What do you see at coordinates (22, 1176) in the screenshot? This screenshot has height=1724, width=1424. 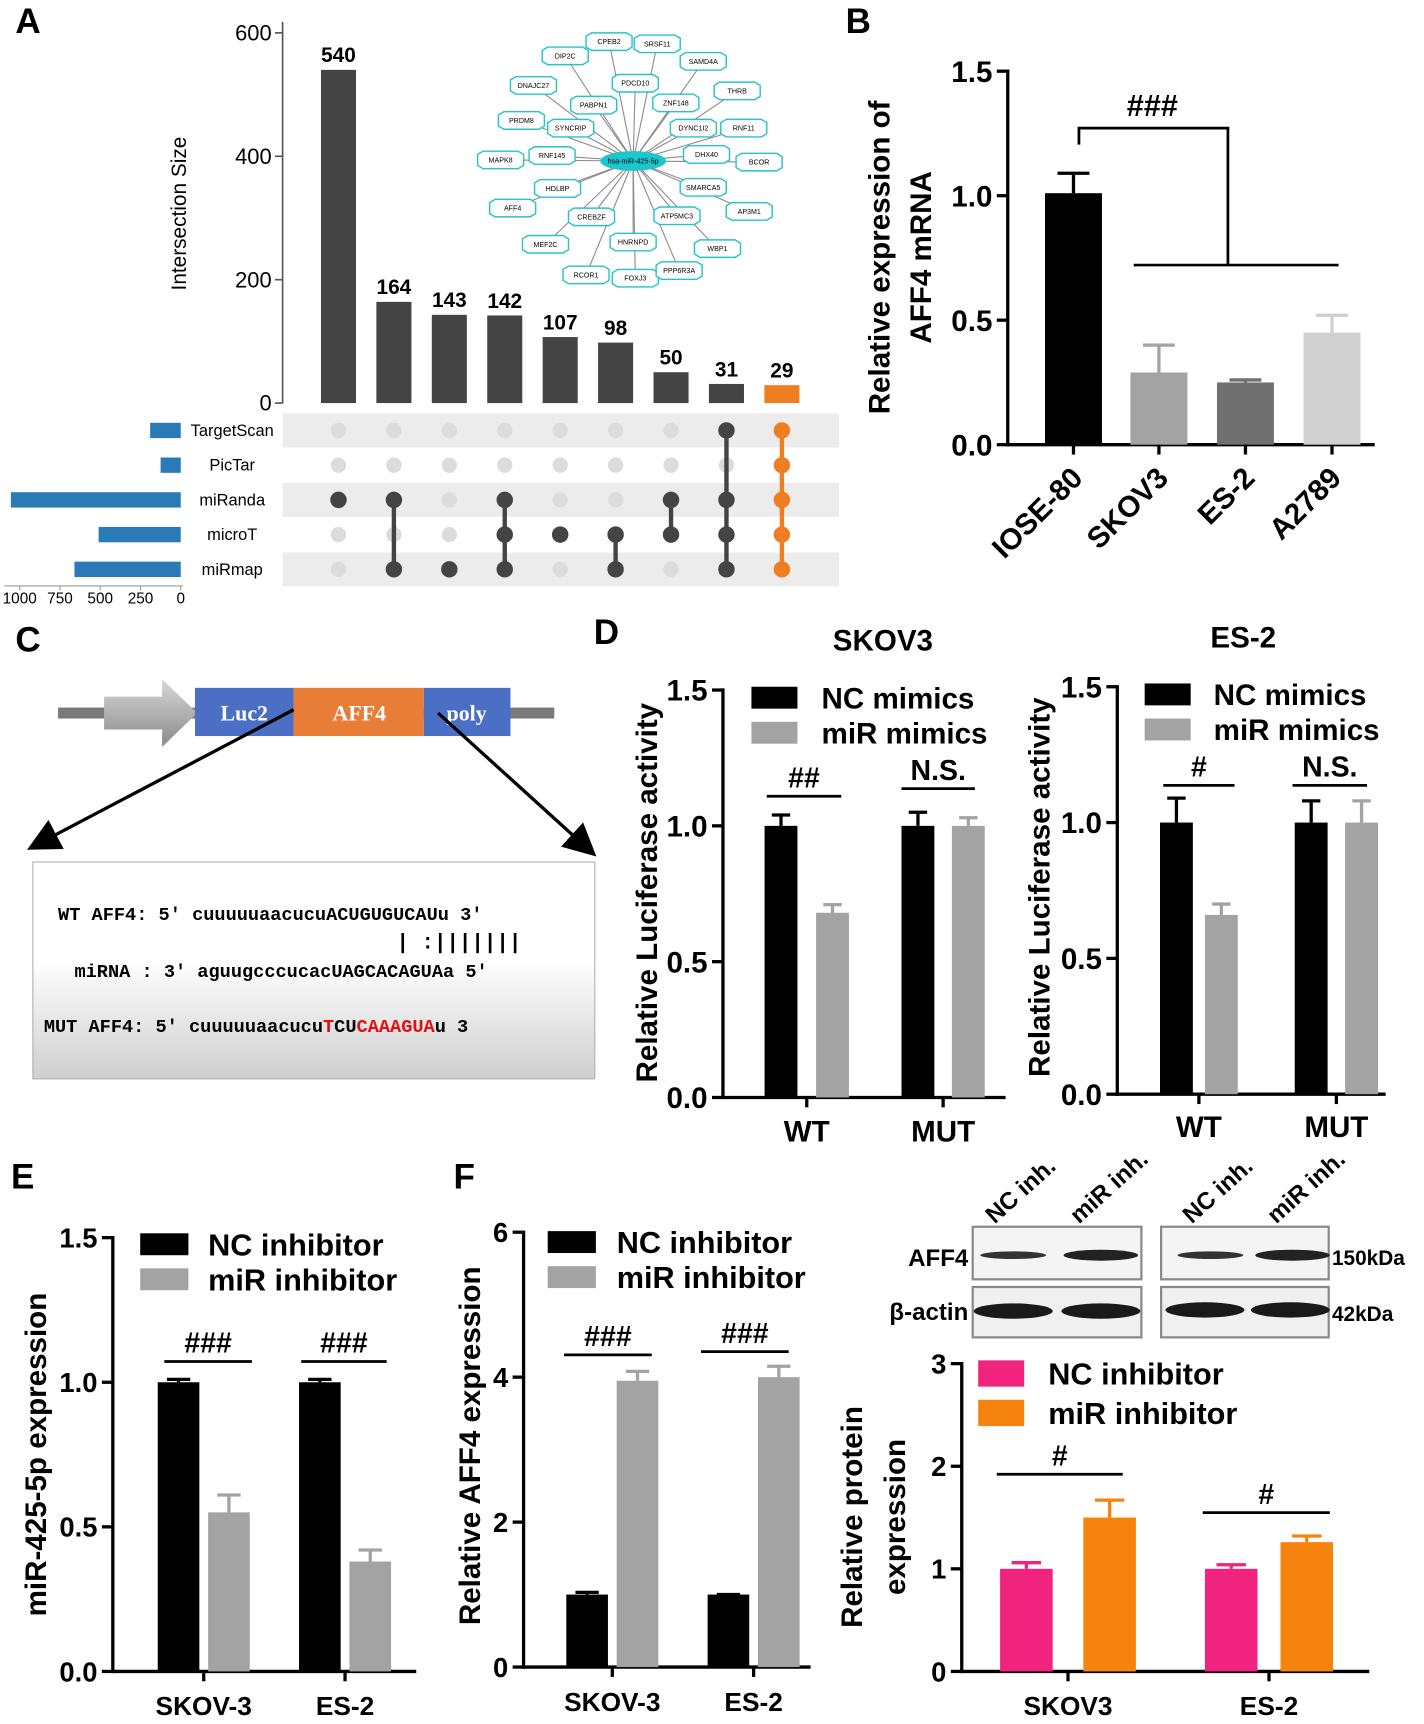 I see `panel-letter: E` at bounding box center [22, 1176].